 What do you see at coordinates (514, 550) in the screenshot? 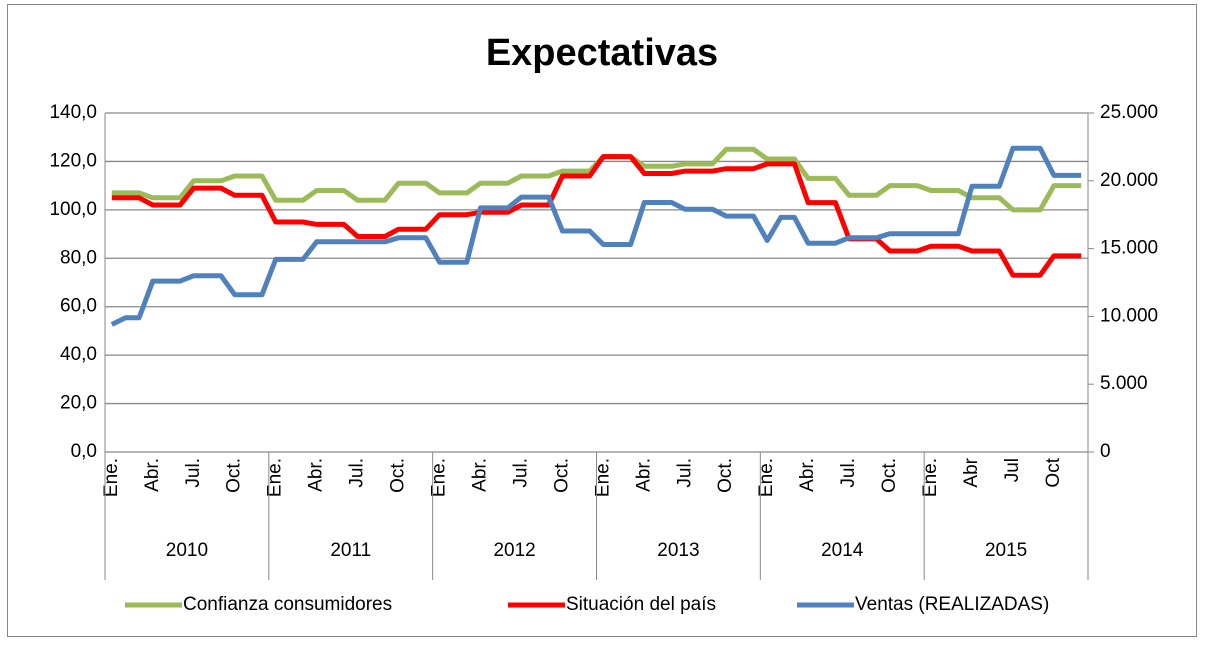
I see `x-group-label: 2012` at bounding box center [514, 550].